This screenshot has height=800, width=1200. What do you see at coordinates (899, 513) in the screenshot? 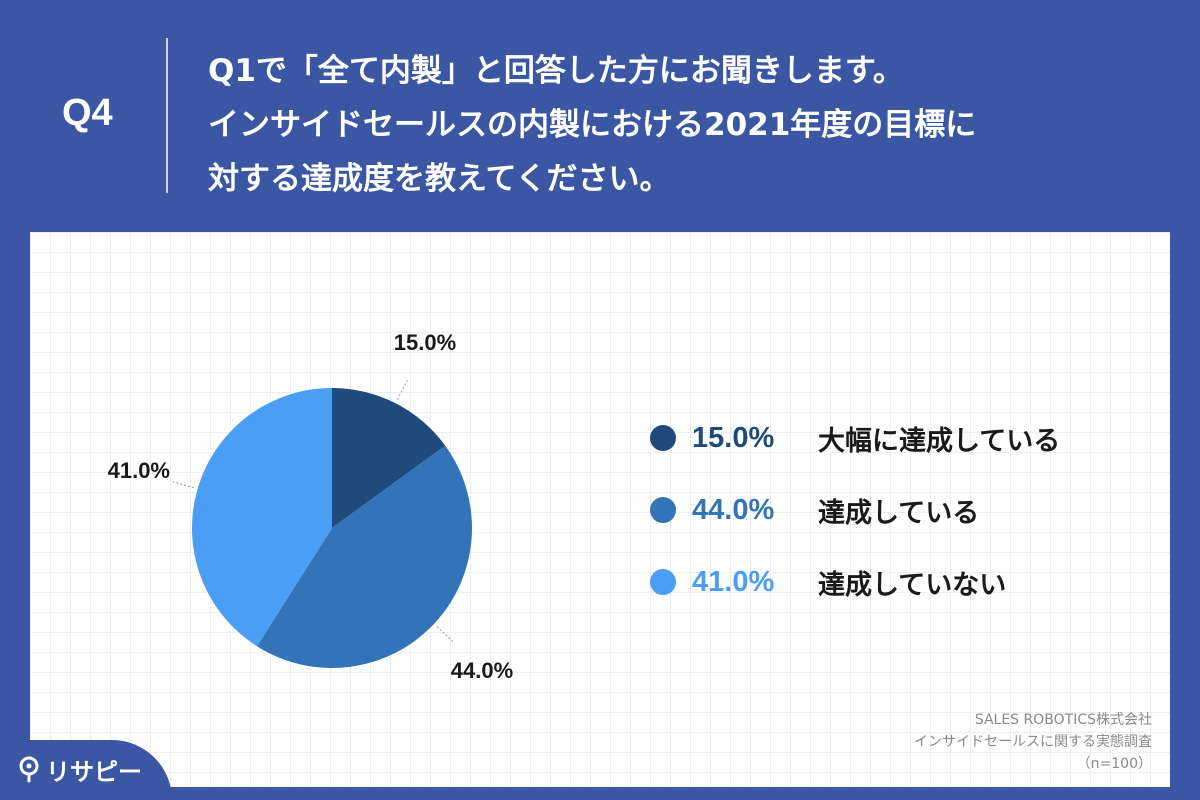
I see `legend-label: 達成している` at bounding box center [899, 513].